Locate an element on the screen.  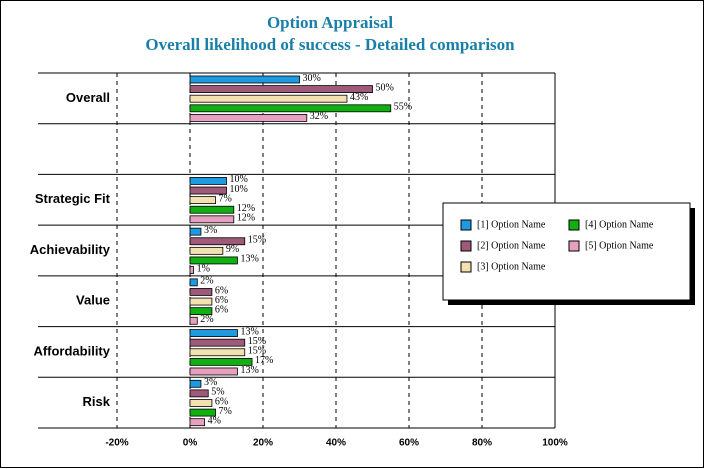
legend-label: [3] Option Name is located at coordinates (511, 266).